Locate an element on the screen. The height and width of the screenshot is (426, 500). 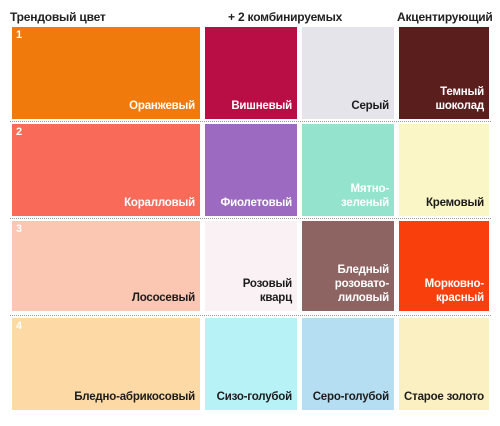
swatch-label: Бледно-абрикосовый is located at coordinates (134, 397).